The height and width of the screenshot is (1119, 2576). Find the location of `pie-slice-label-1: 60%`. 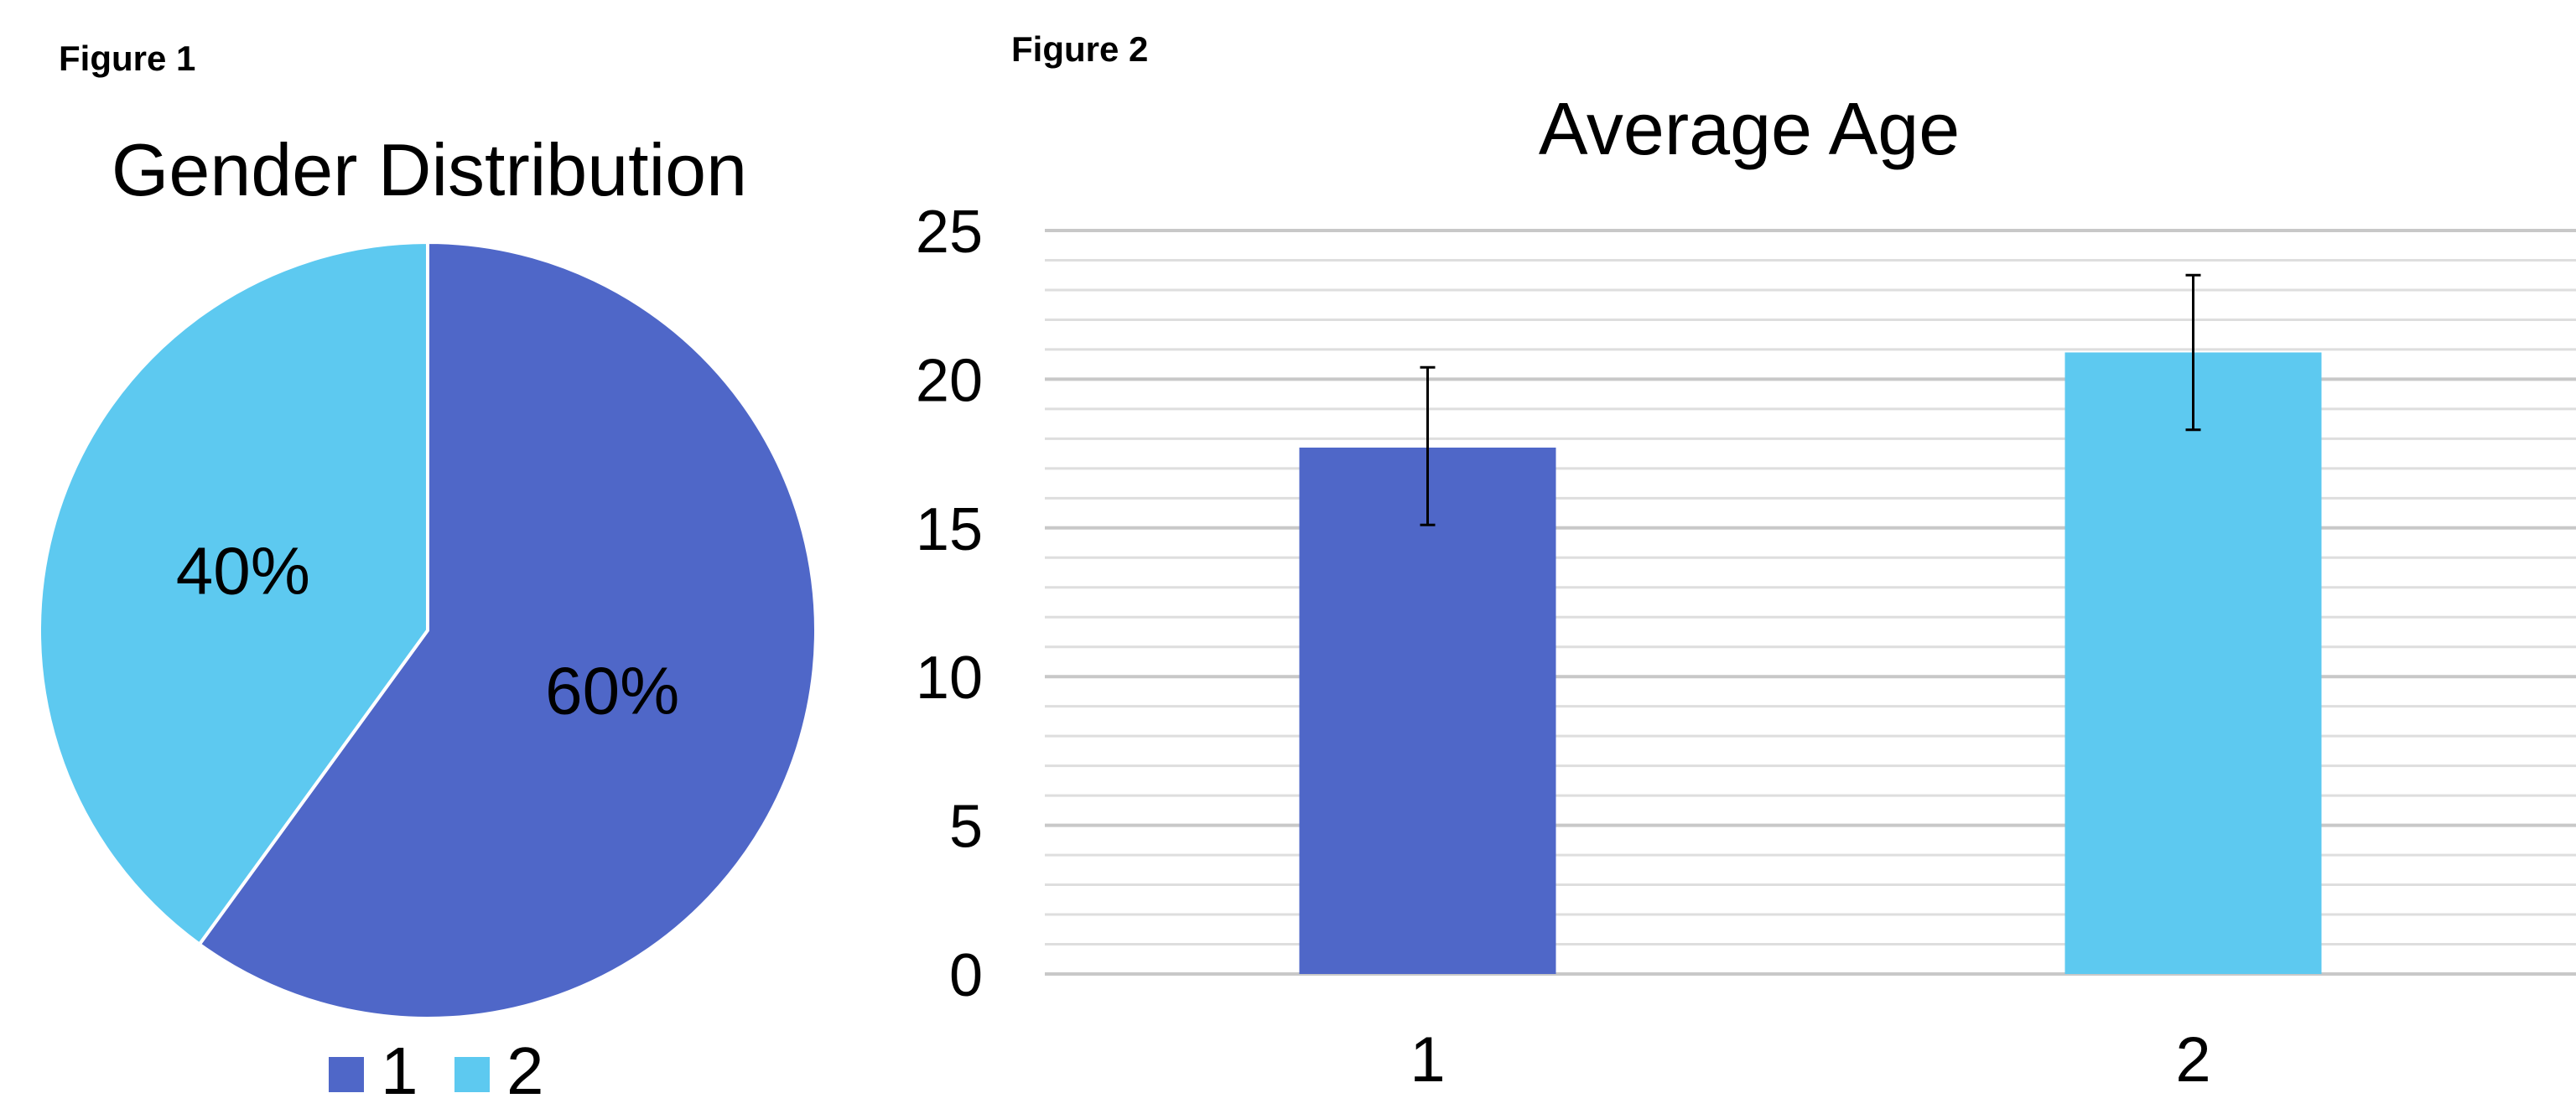

pie-slice-label-1: 60% is located at coordinates (612, 691).